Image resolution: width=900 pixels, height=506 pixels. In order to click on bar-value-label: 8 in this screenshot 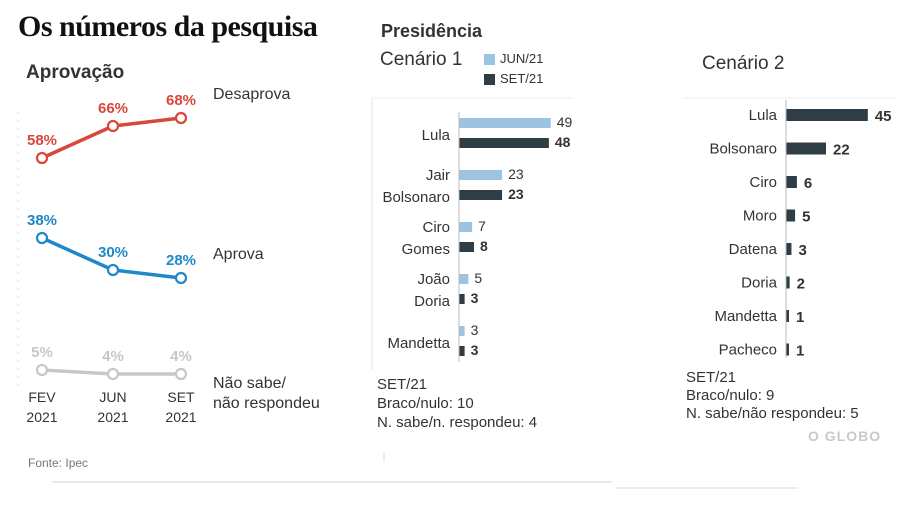, I will do `click(484, 246)`.